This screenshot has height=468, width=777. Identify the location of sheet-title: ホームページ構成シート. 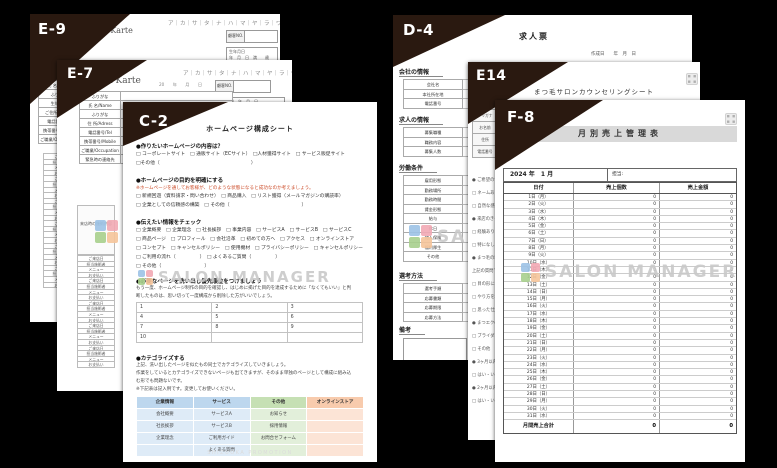
(250, 129).